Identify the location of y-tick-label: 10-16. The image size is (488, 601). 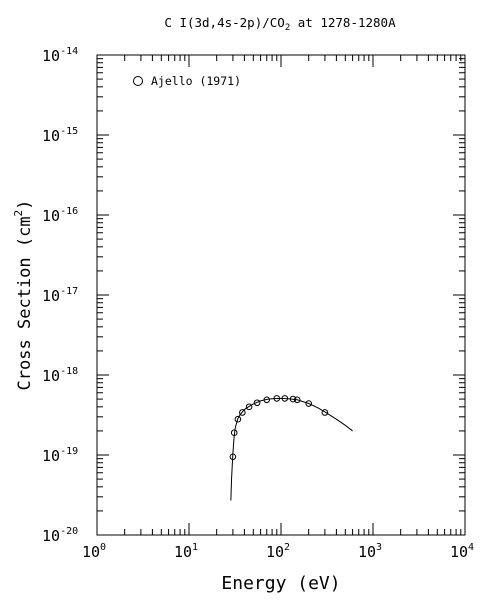
(60, 215).